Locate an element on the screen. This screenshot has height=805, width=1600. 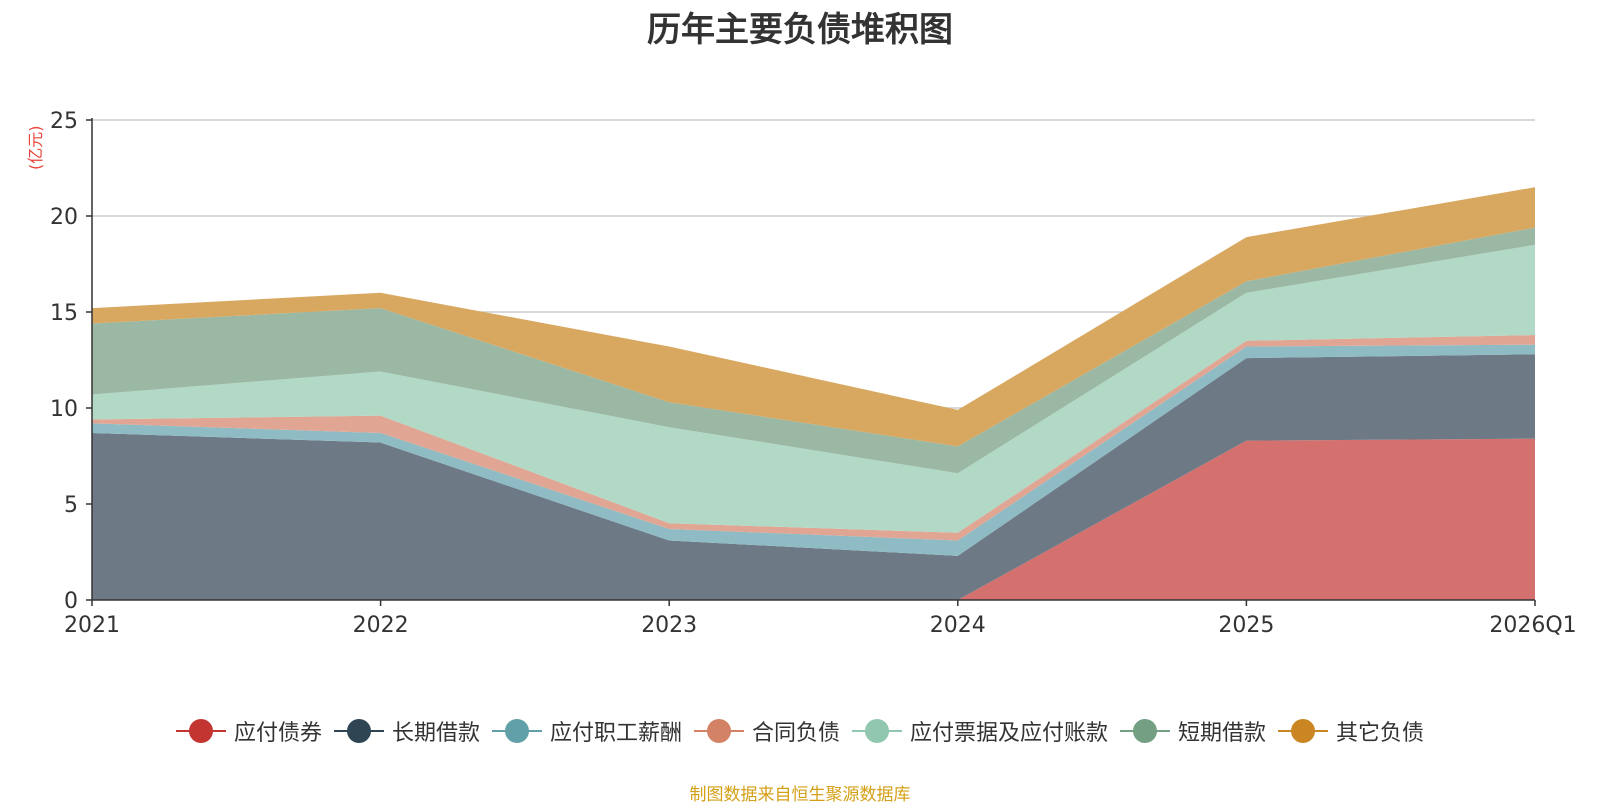
legend-label: 其它负债 is located at coordinates (1380, 733).